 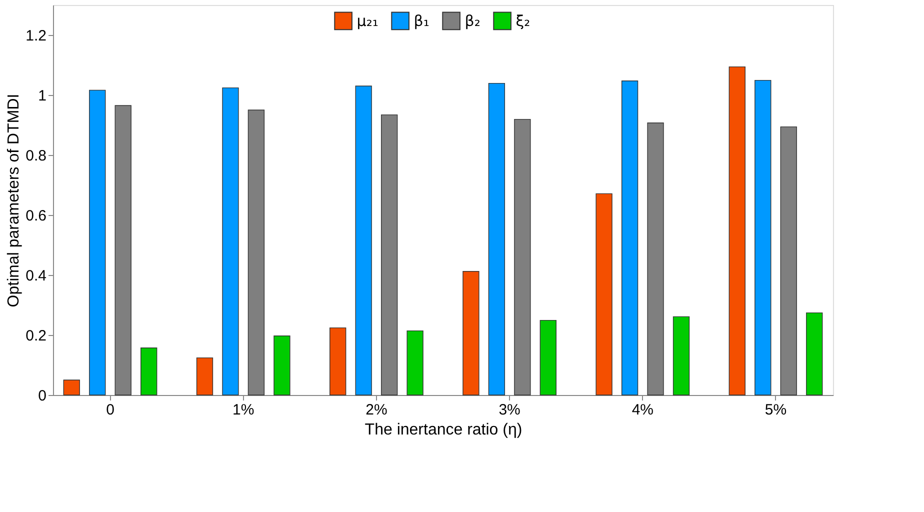 What do you see at coordinates (472, 21) in the screenshot?
I see `legend-label: β₂` at bounding box center [472, 21].